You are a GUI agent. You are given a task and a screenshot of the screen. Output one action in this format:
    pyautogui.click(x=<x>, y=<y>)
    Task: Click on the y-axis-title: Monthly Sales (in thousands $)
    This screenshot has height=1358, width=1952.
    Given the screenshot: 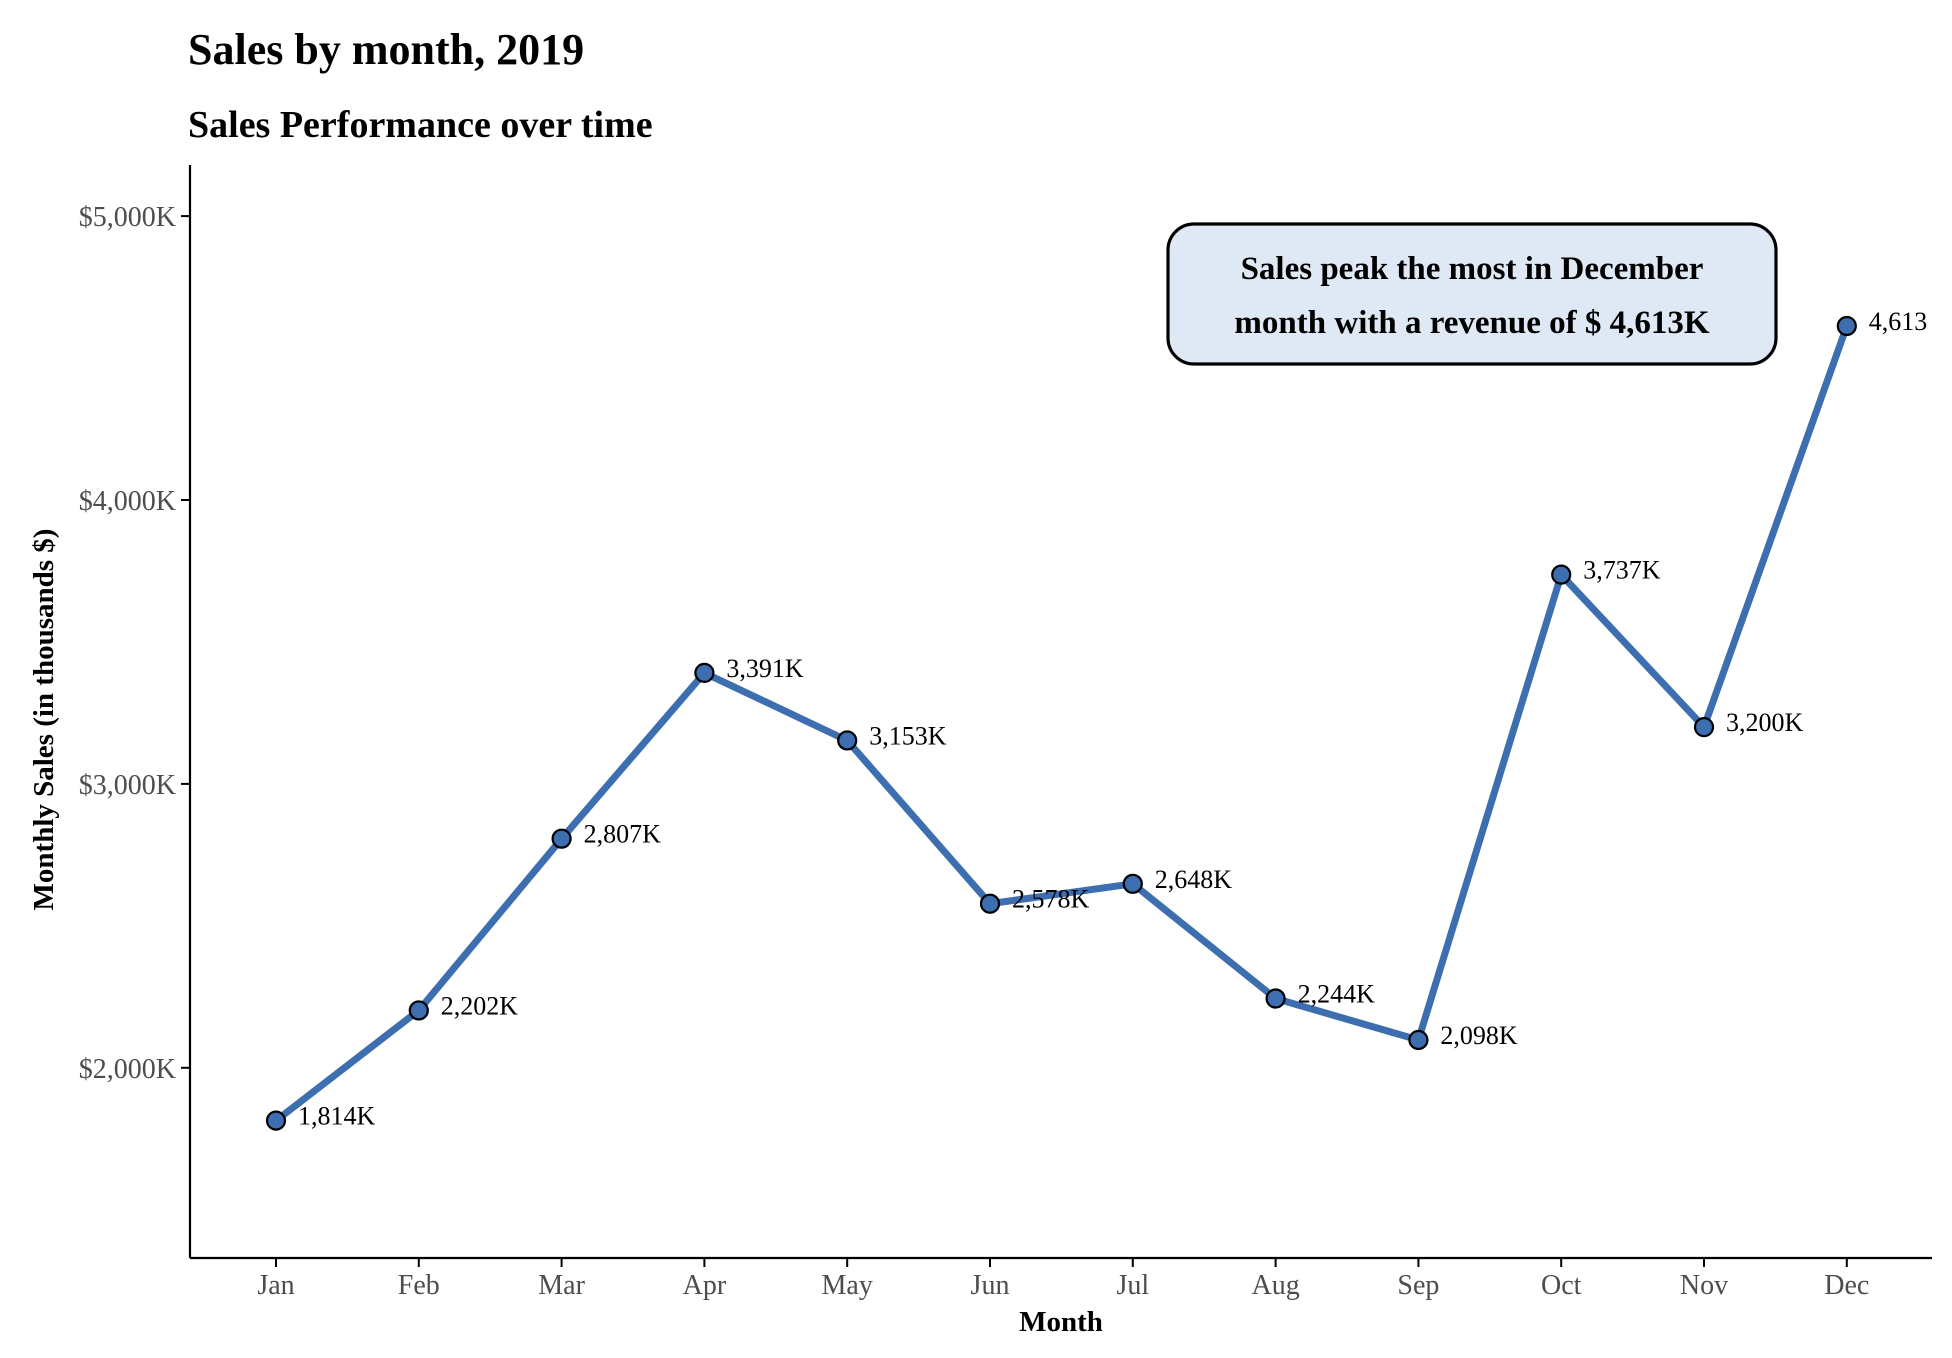 What is the action you would take?
    pyautogui.click(x=44, y=720)
    